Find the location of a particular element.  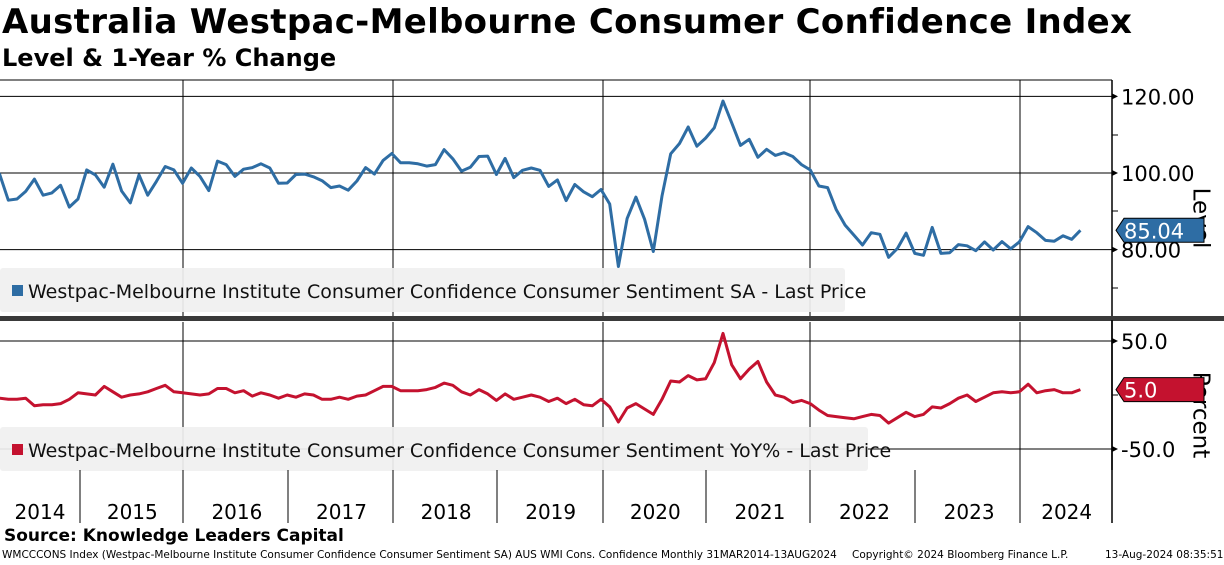

level-last-value-tag is located at coordinates (1160, 230).